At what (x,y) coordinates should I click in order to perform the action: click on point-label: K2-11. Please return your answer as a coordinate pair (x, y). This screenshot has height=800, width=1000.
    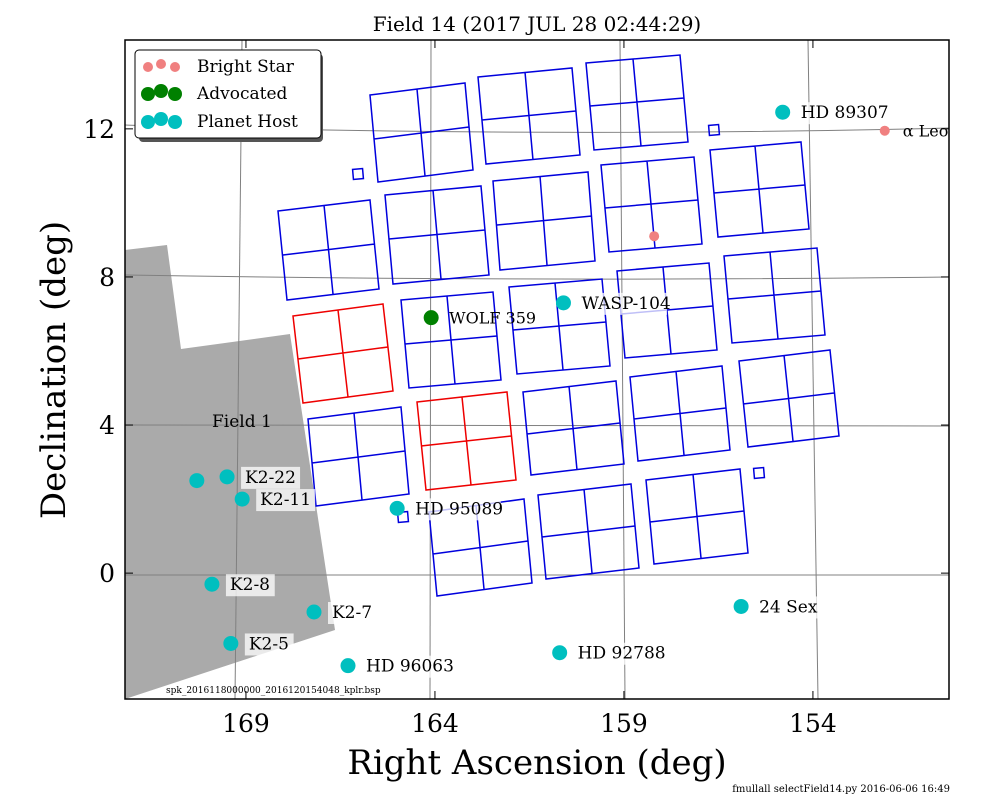
    Looking at the image, I should click on (285, 500).